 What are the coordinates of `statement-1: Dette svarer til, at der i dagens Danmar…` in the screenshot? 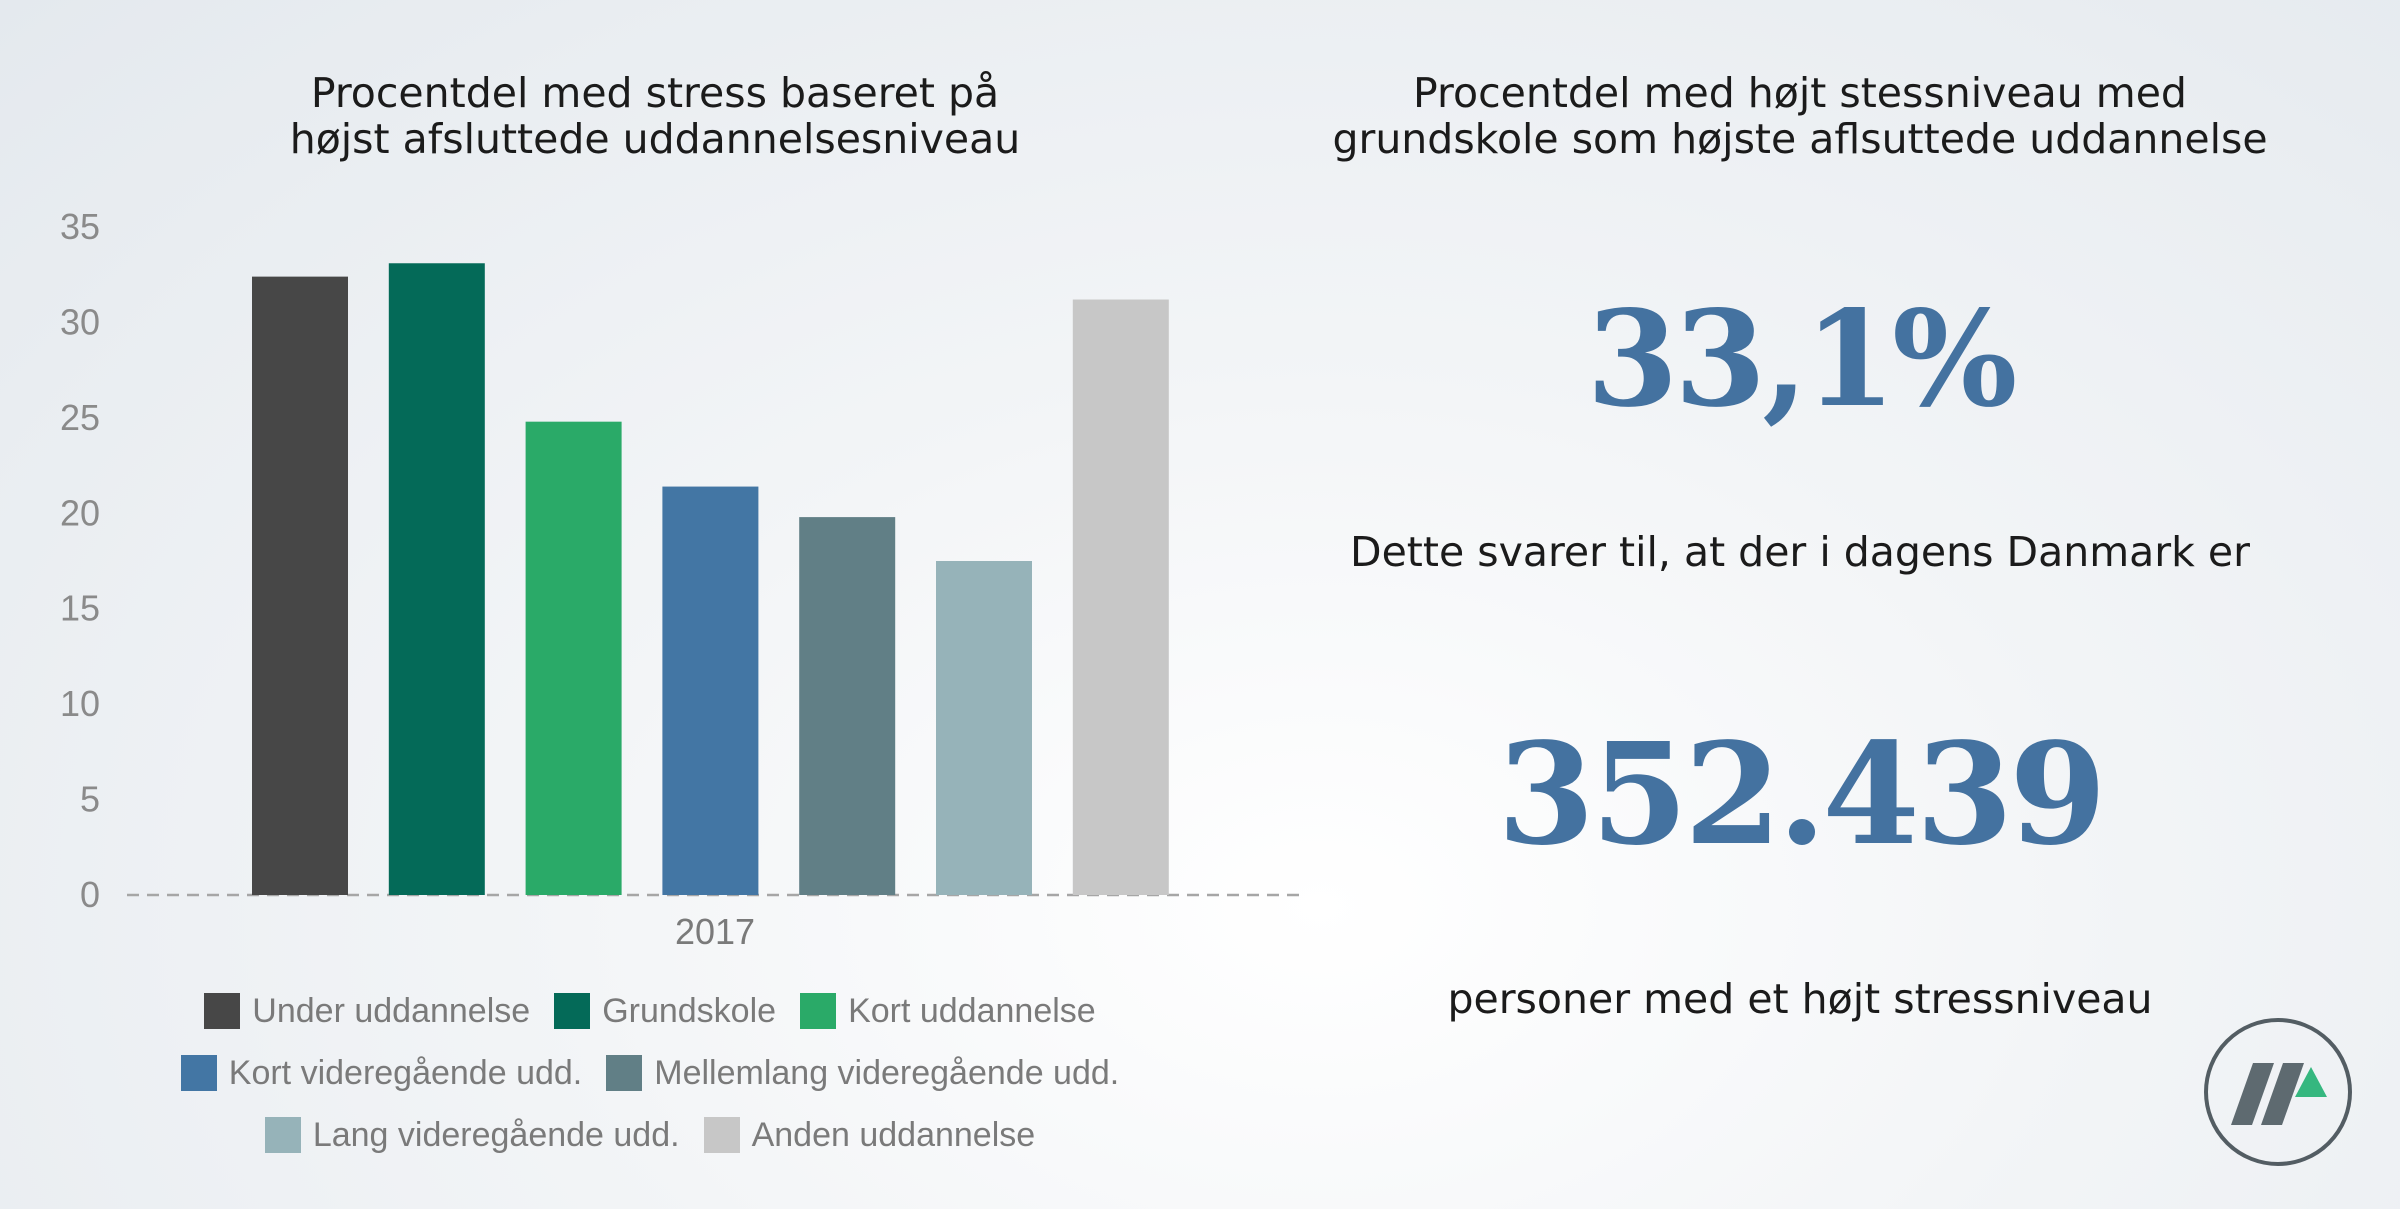 It's located at (1800, 552).